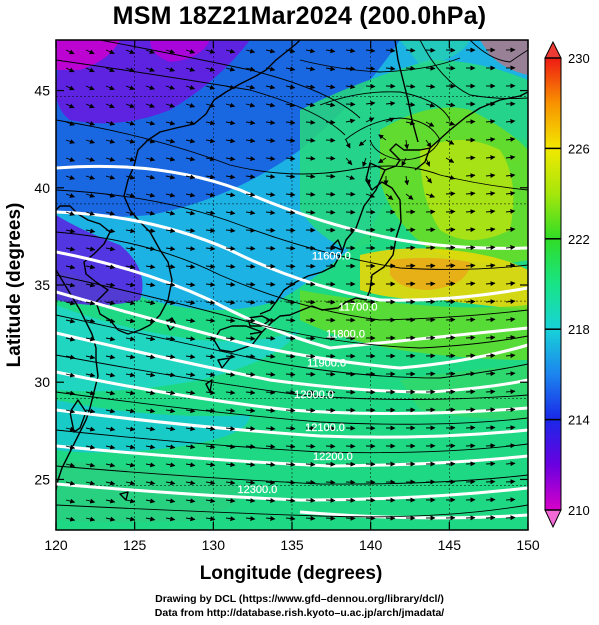 This screenshot has width=599, height=625. What do you see at coordinates (579, 329) in the screenshot?
I see `colorbar-tick-label: 218` at bounding box center [579, 329].